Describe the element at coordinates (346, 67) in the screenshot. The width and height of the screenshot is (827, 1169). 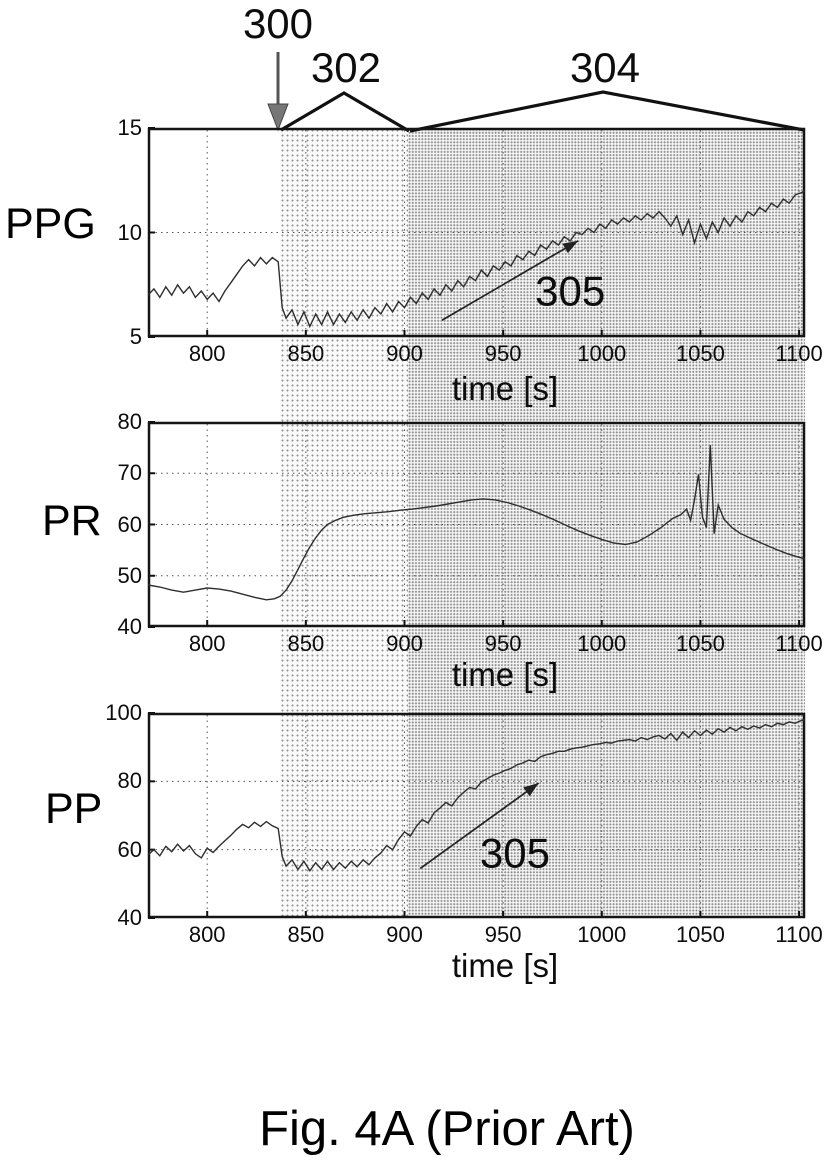
I see `label-302: 302` at that location.